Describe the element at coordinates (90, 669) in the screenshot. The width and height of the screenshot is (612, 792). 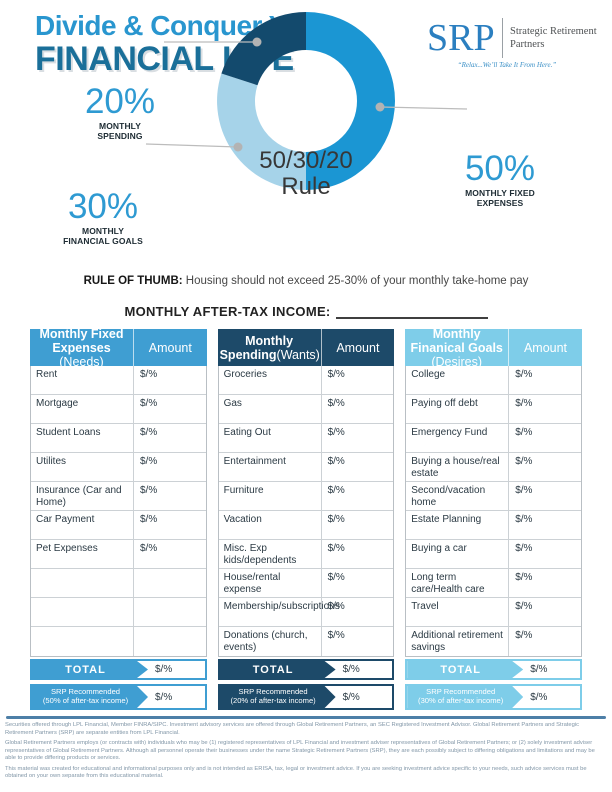
I see `table-1-total-band: TOTAL` at that location.